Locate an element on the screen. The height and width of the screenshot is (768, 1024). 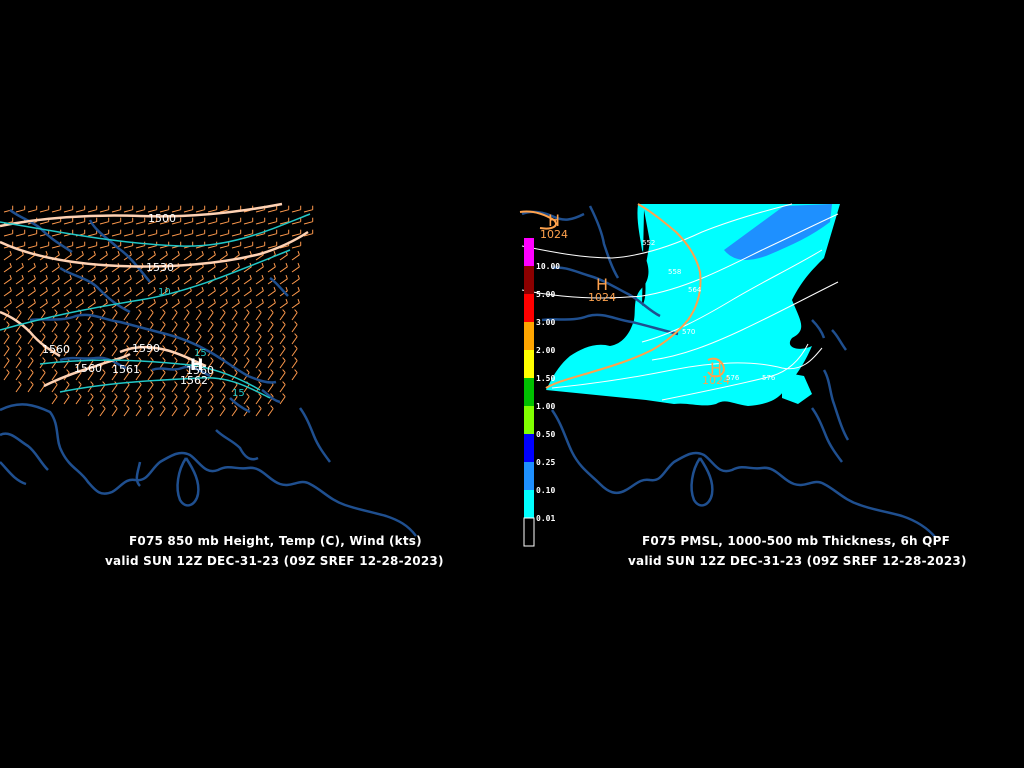
colorbar-value: 0.10 is located at coordinates (546, 490).